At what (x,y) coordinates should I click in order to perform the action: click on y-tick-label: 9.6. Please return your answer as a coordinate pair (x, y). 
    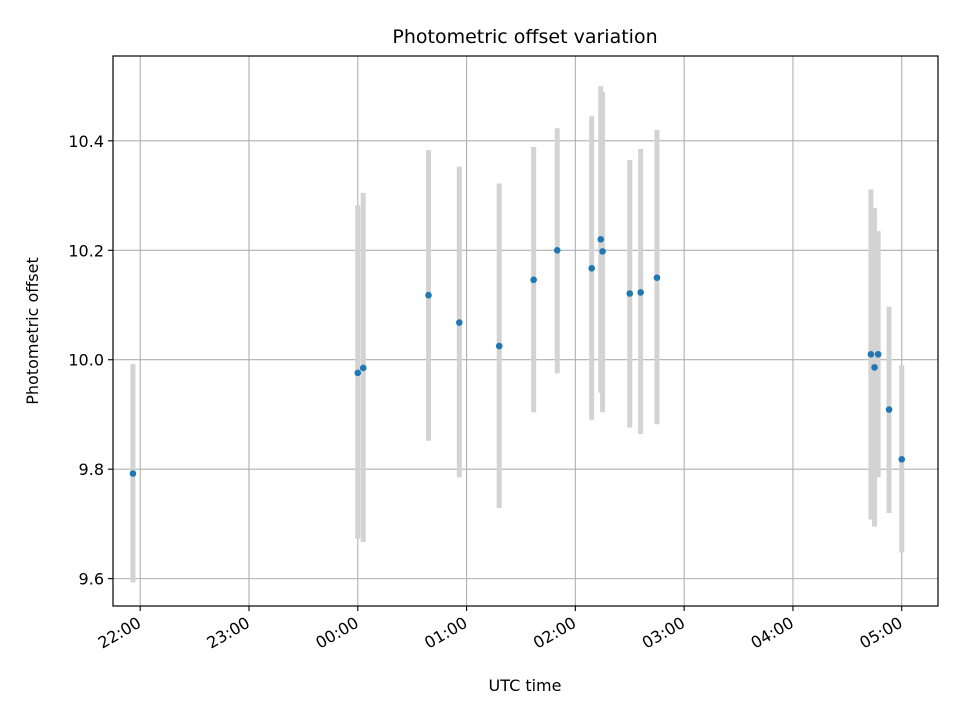
    Looking at the image, I should click on (91, 579).